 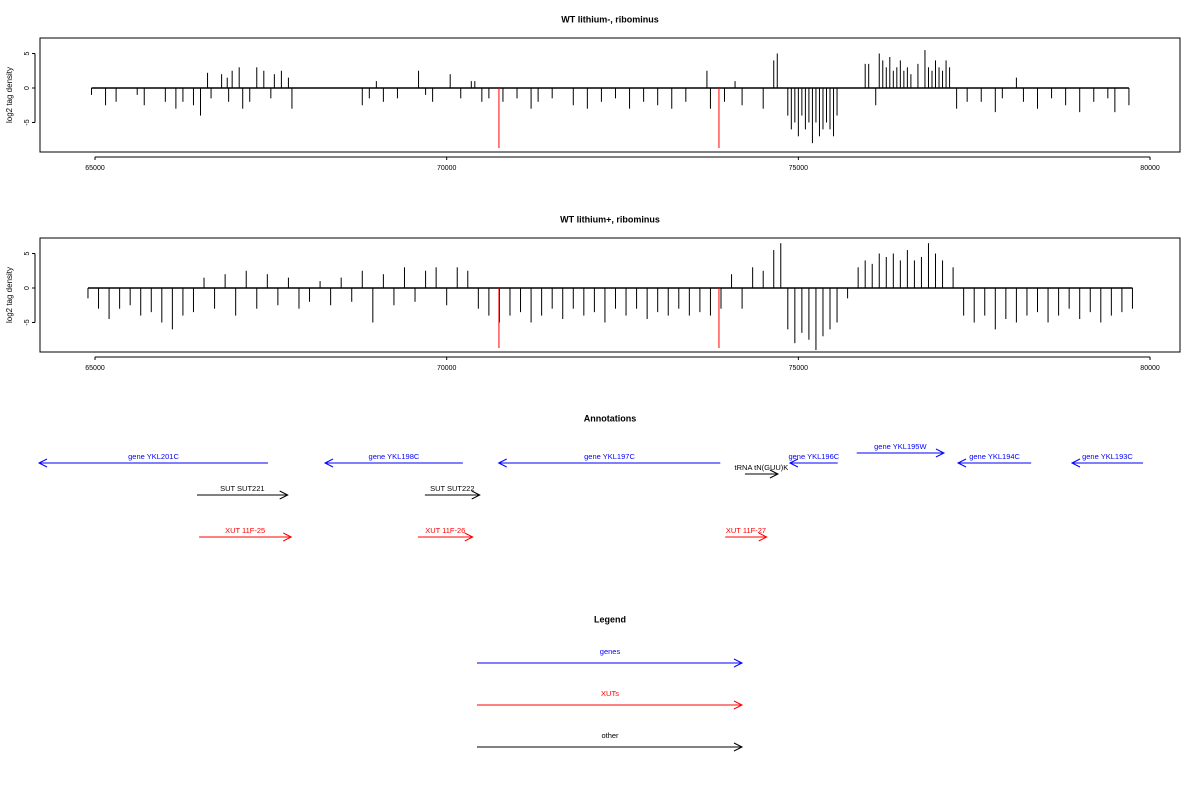 What do you see at coordinates (394, 456) in the screenshot?
I see `annotation-label: gene YKL198C` at bounding box center [394, 456].